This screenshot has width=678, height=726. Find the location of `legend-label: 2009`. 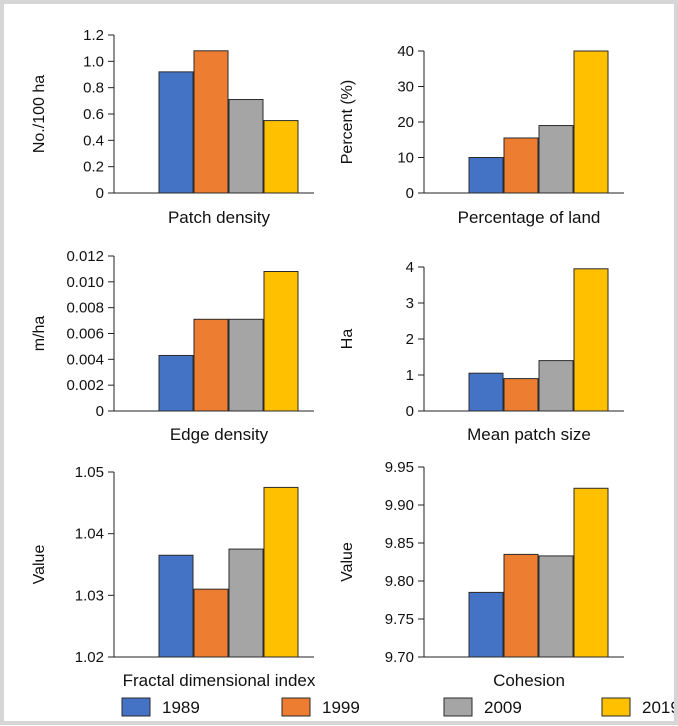

legend-label: 2009 is located at coordinates (503, 707).